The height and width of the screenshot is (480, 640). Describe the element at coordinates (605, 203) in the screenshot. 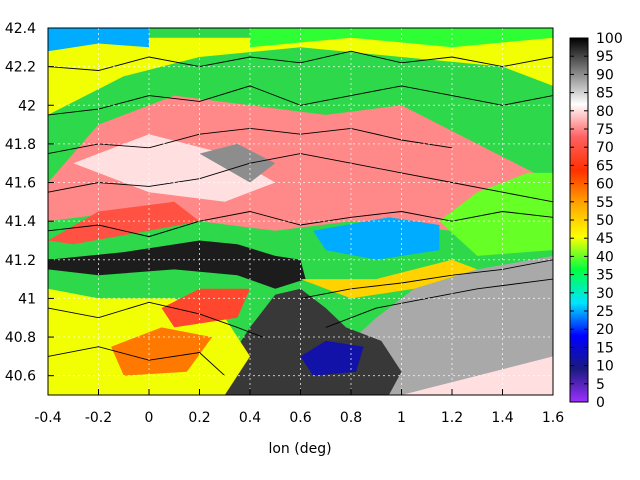

I see `colorbar-tick-label: 55` at that location.